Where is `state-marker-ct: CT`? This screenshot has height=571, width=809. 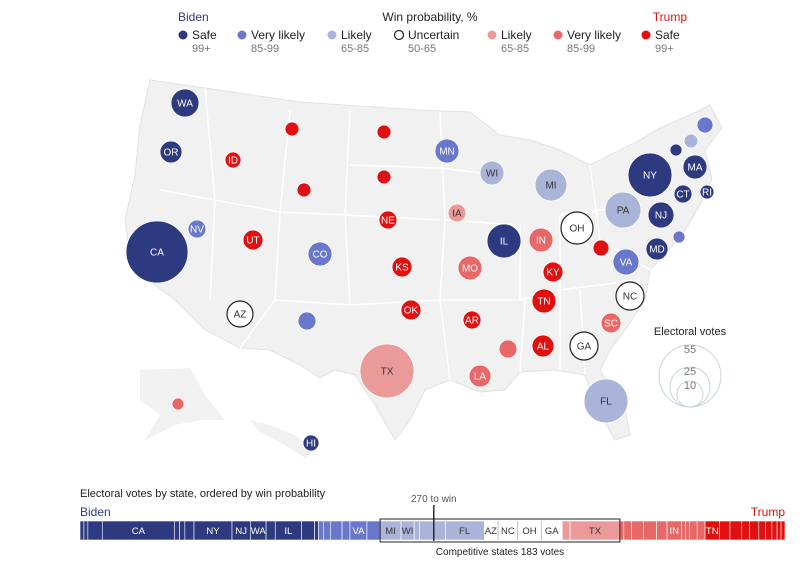 state-marker-ct: CT is located at coordinates (683, 194).